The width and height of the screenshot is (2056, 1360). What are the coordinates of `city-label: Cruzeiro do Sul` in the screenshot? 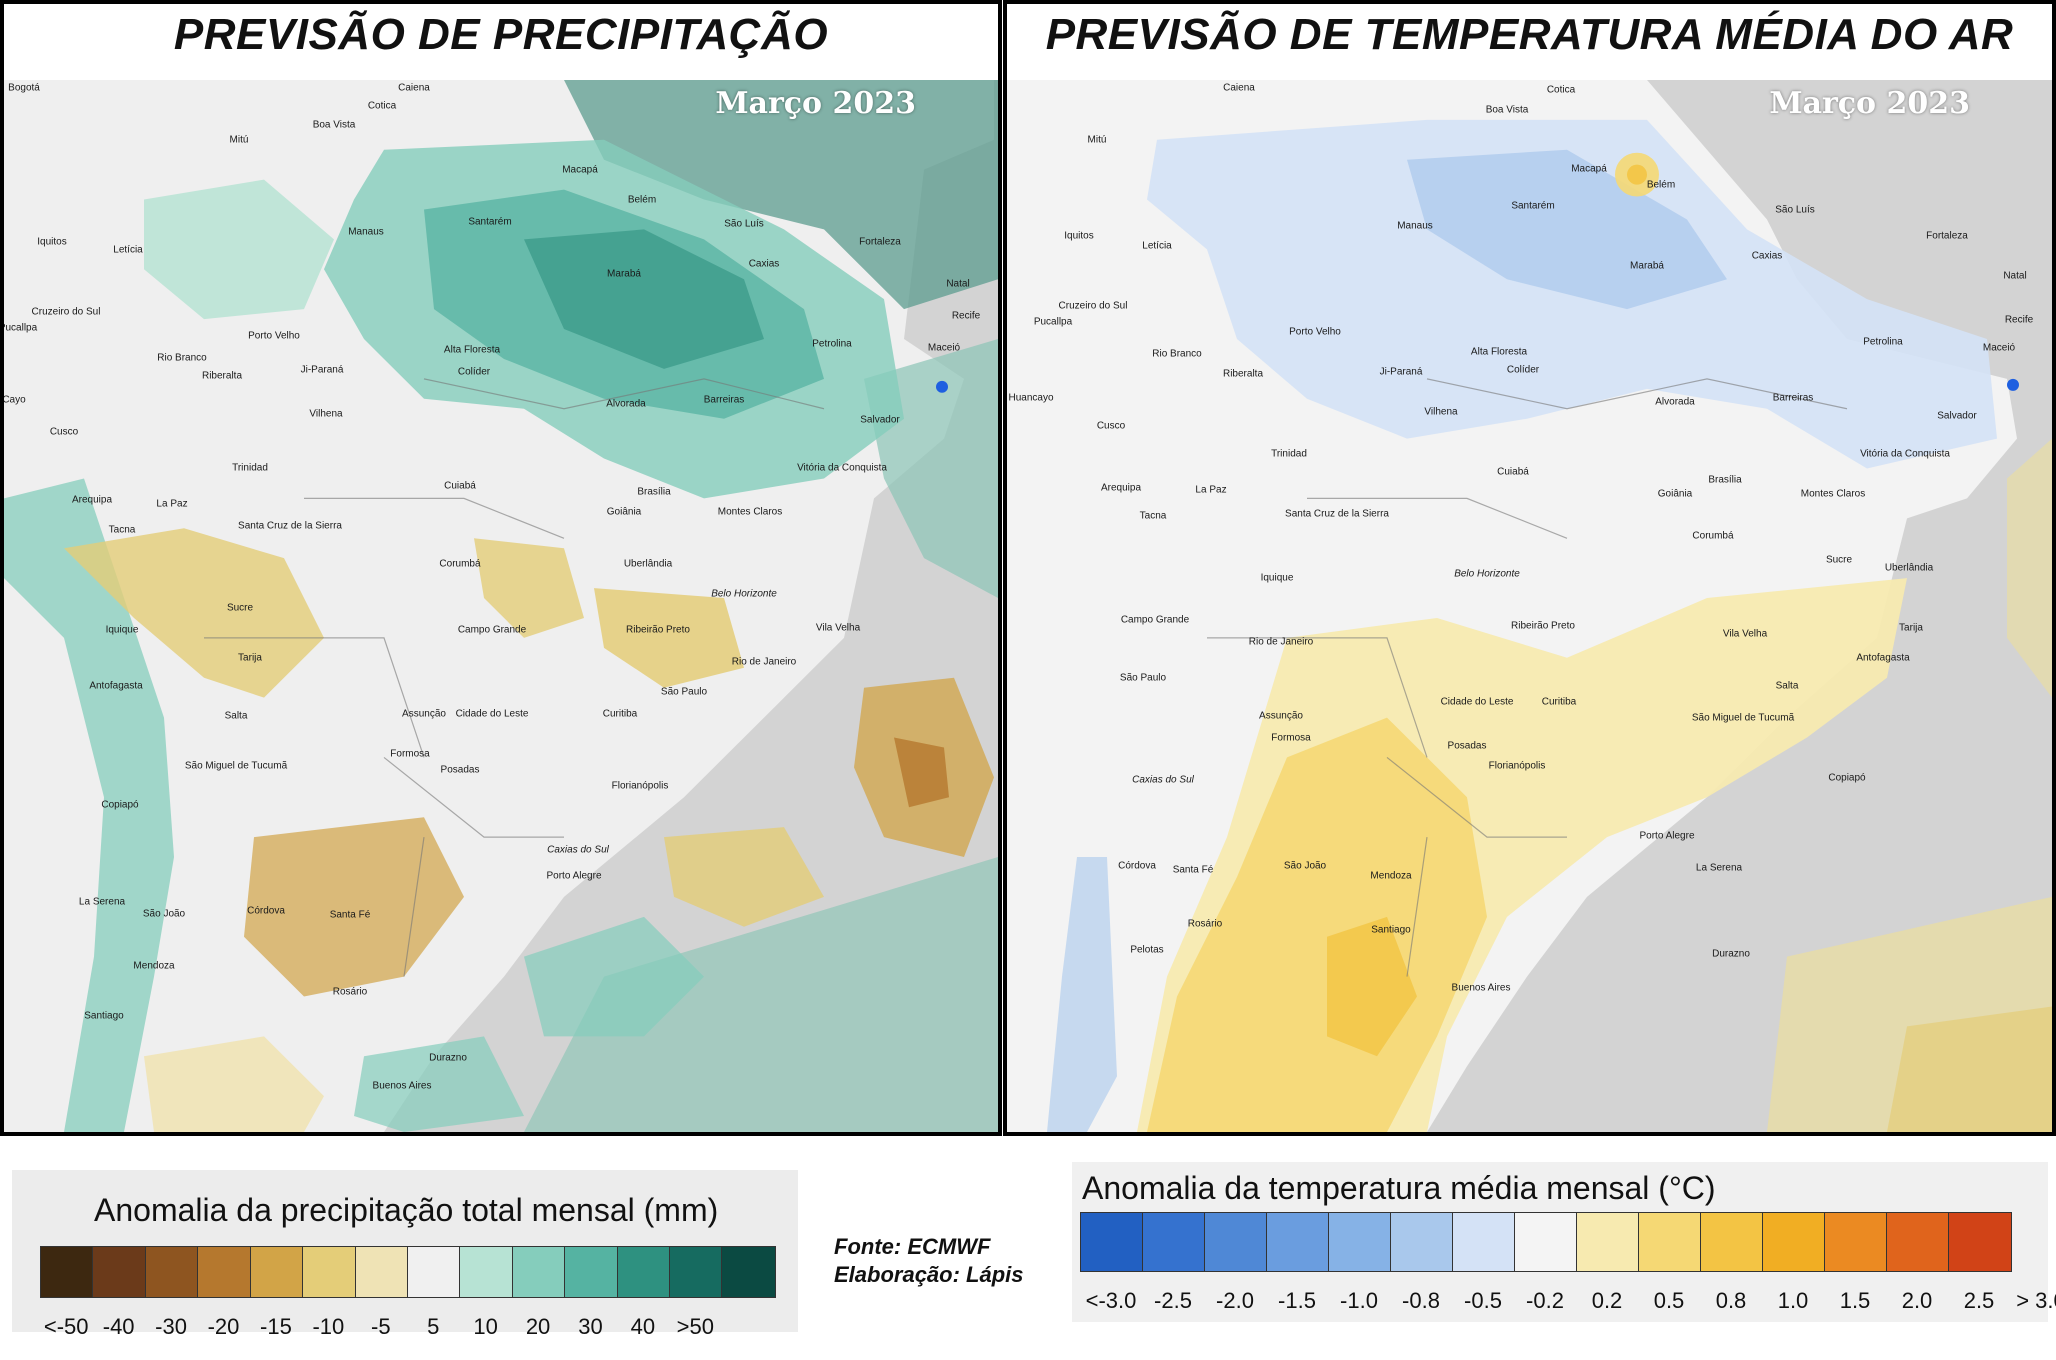 It's located at (1093, 306).